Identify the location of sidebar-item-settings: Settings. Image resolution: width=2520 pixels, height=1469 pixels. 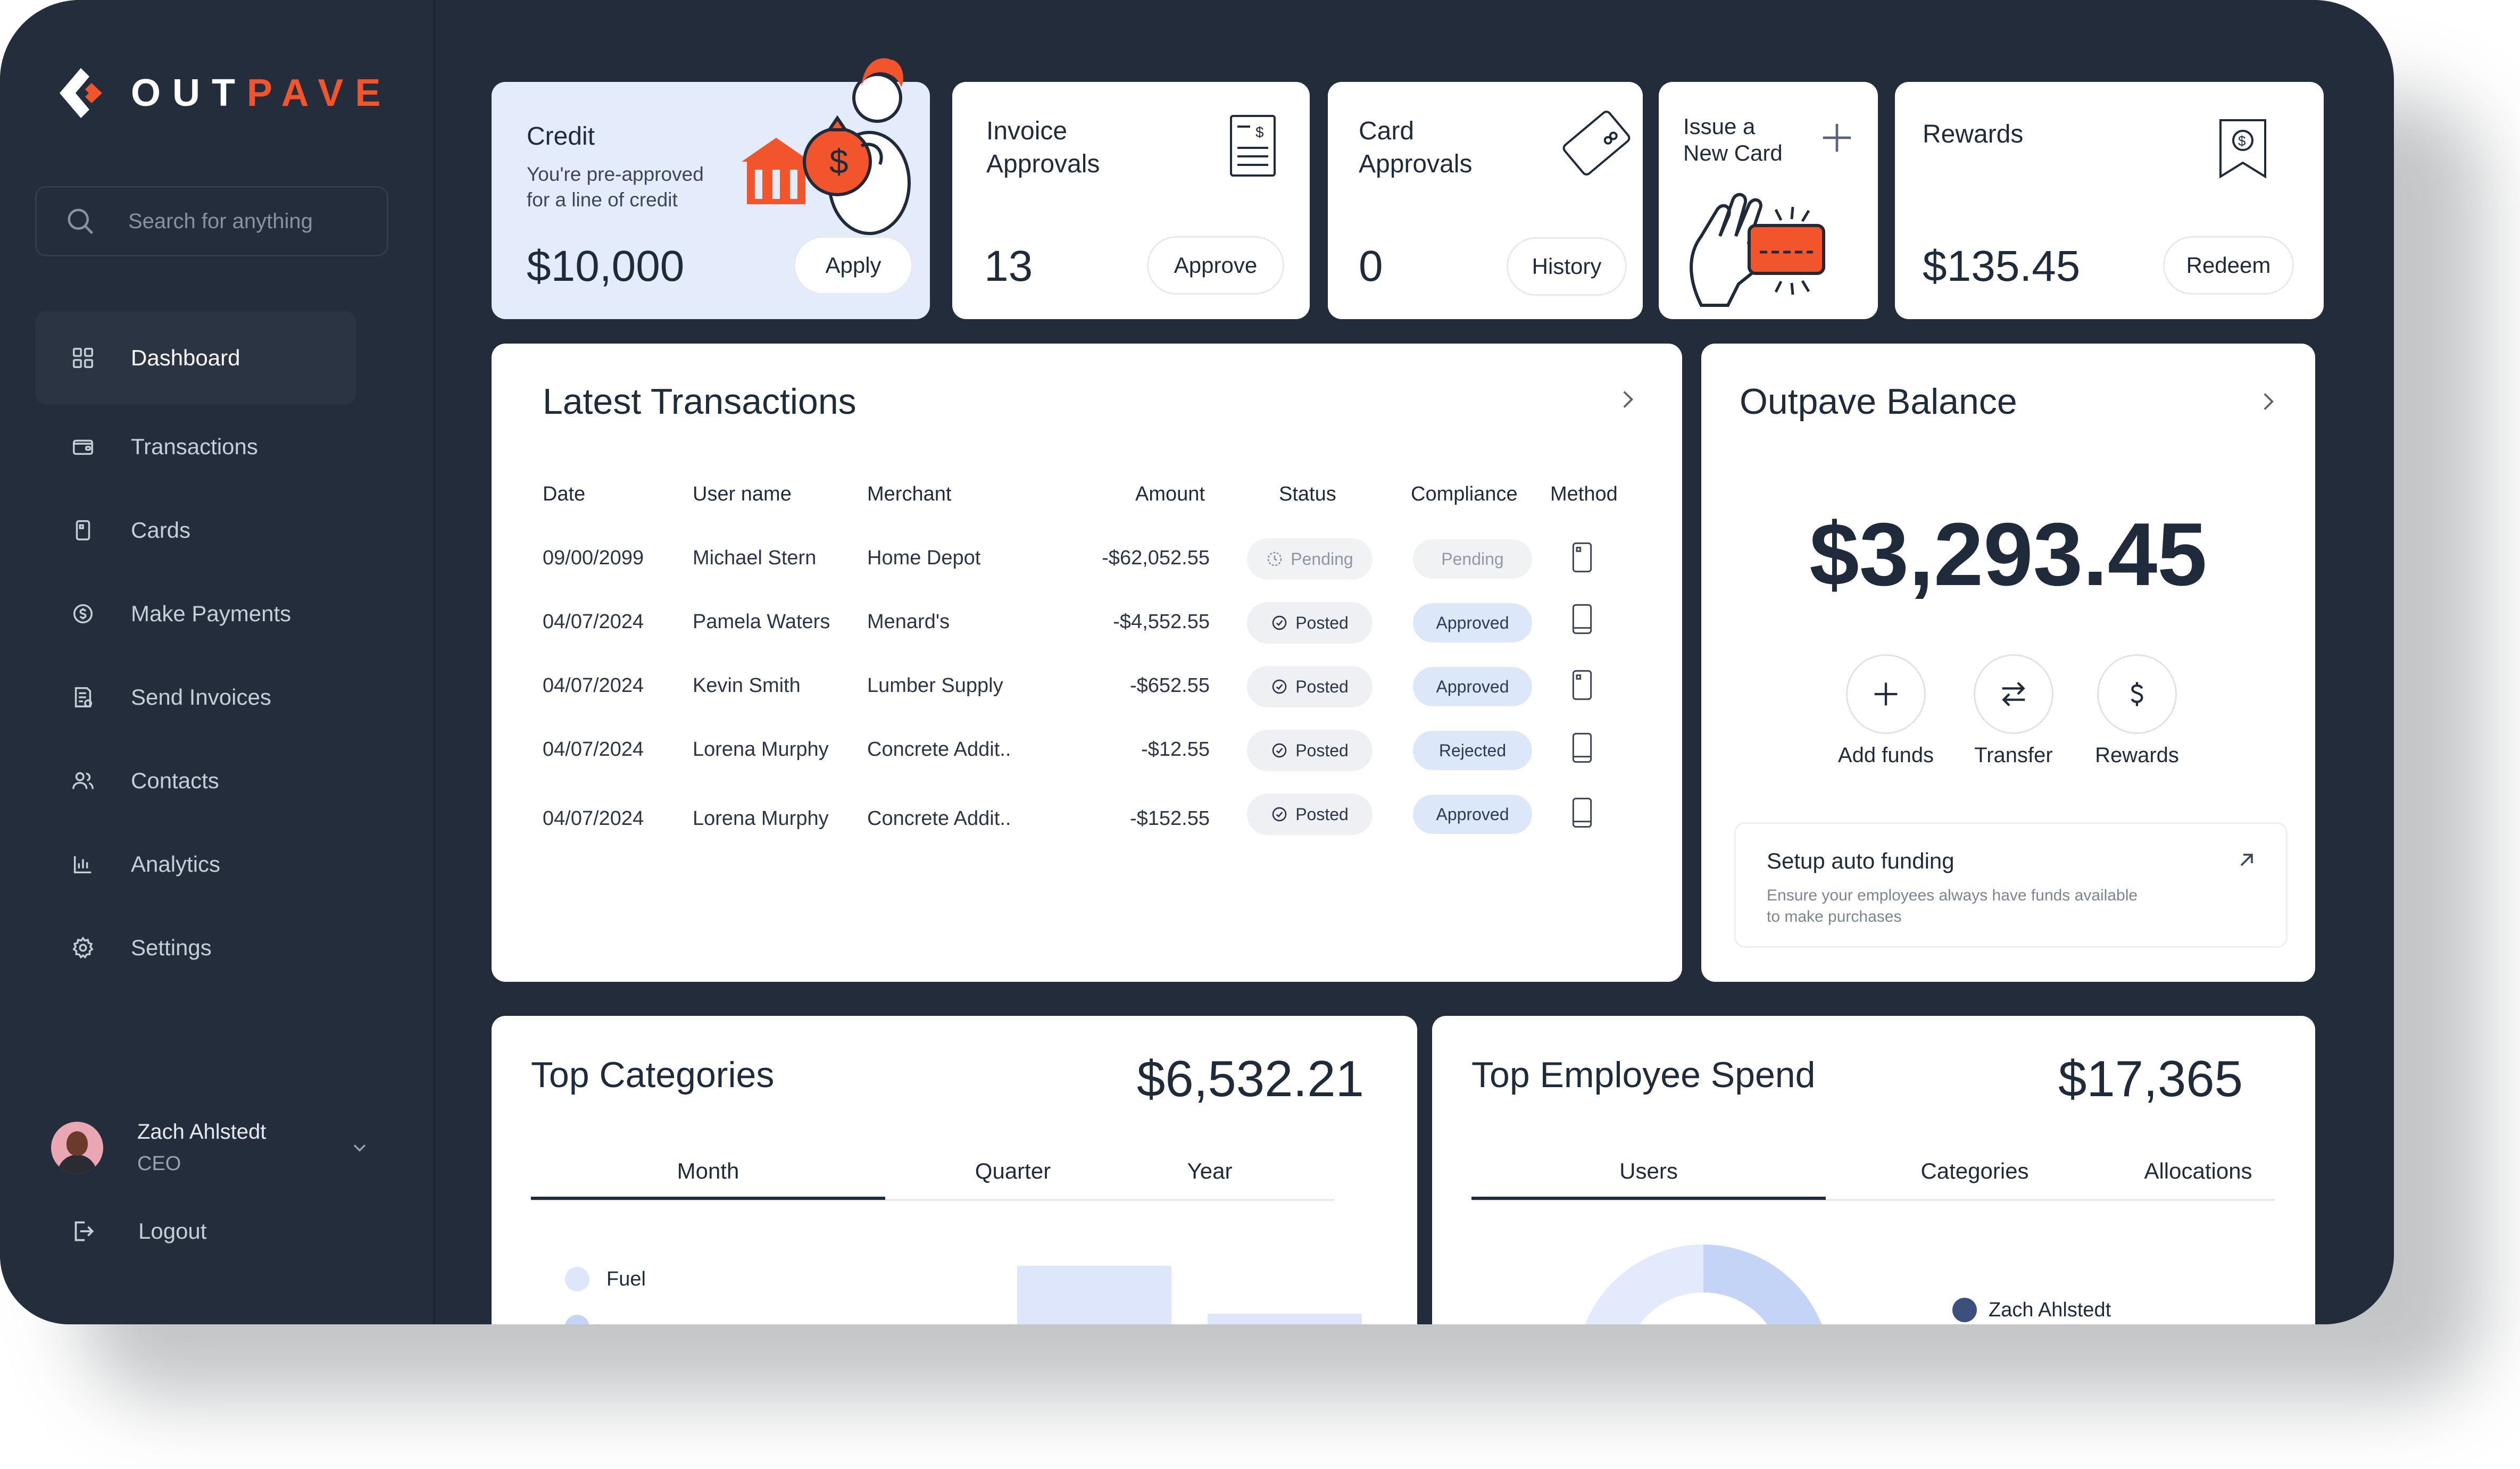
(195, 948).